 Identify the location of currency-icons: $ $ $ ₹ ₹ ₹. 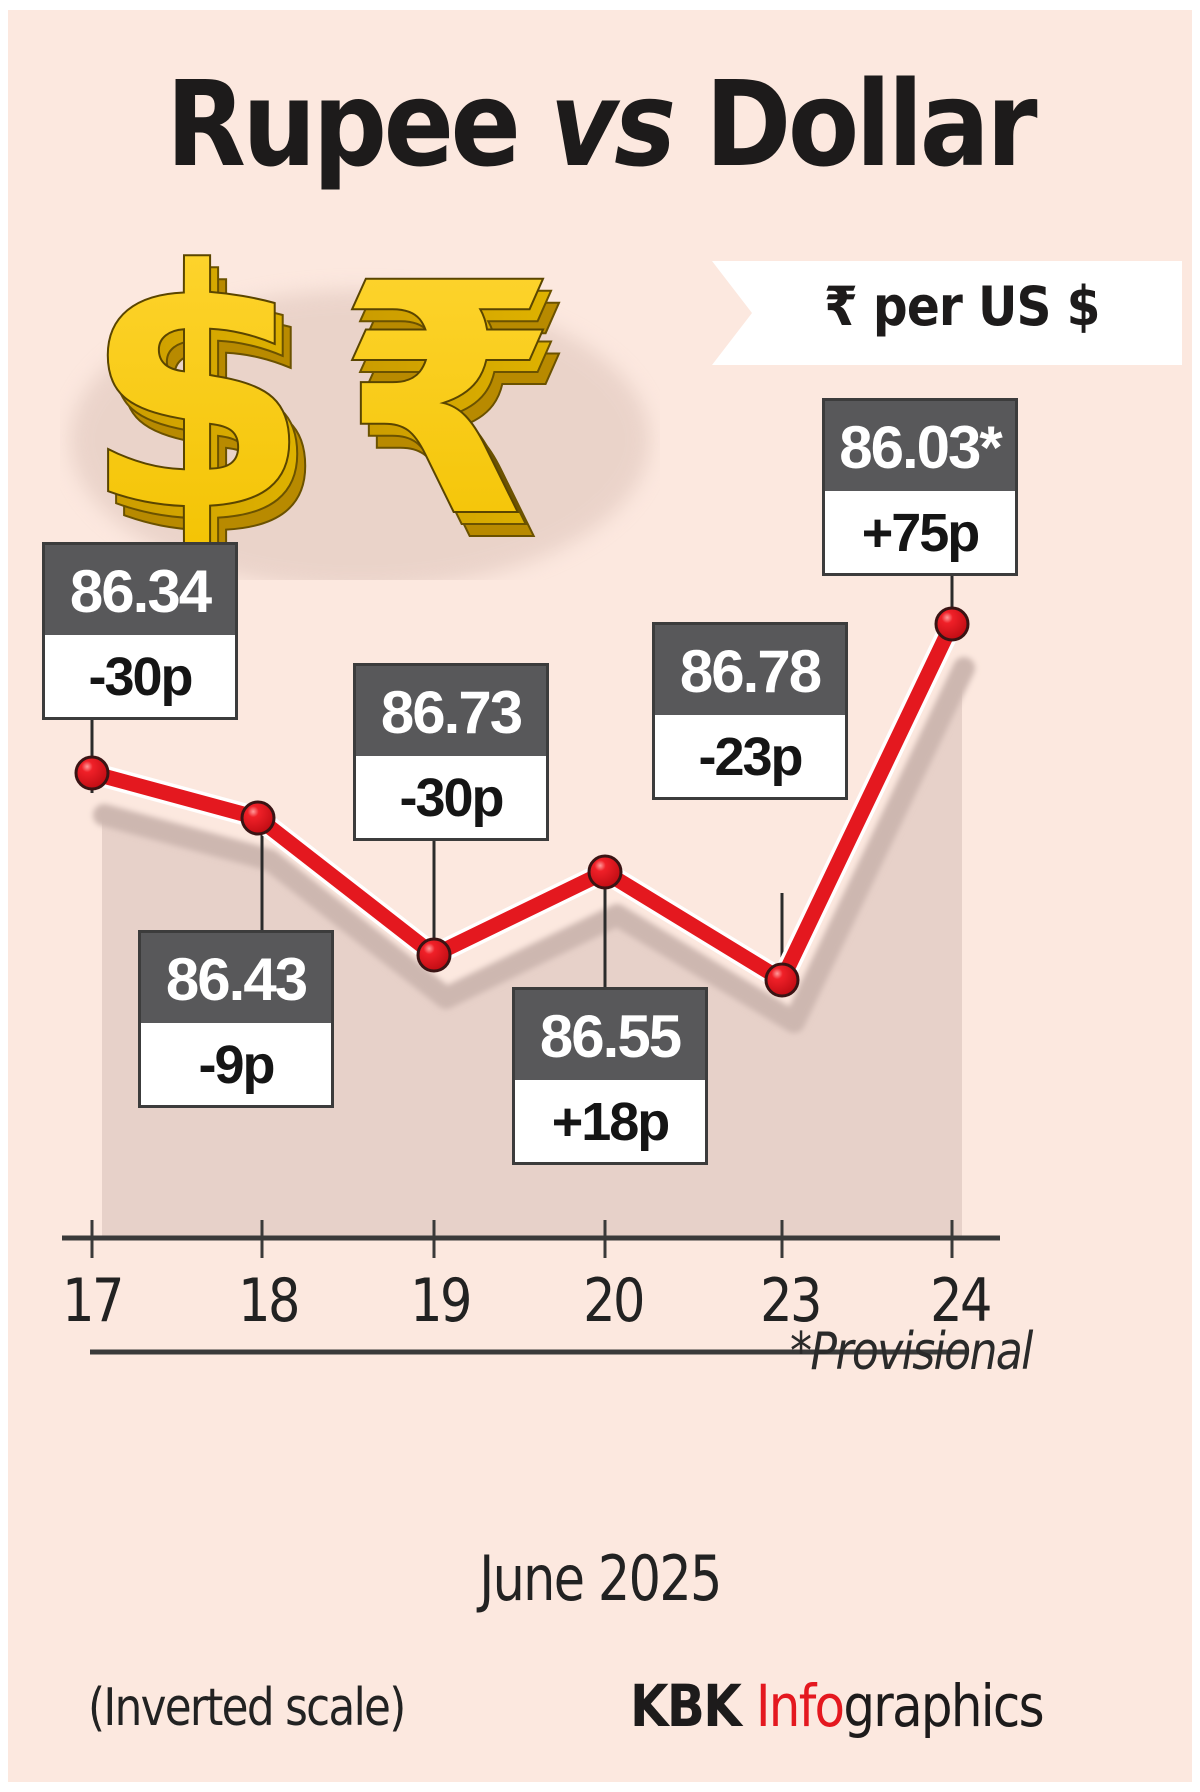
(360, 410).